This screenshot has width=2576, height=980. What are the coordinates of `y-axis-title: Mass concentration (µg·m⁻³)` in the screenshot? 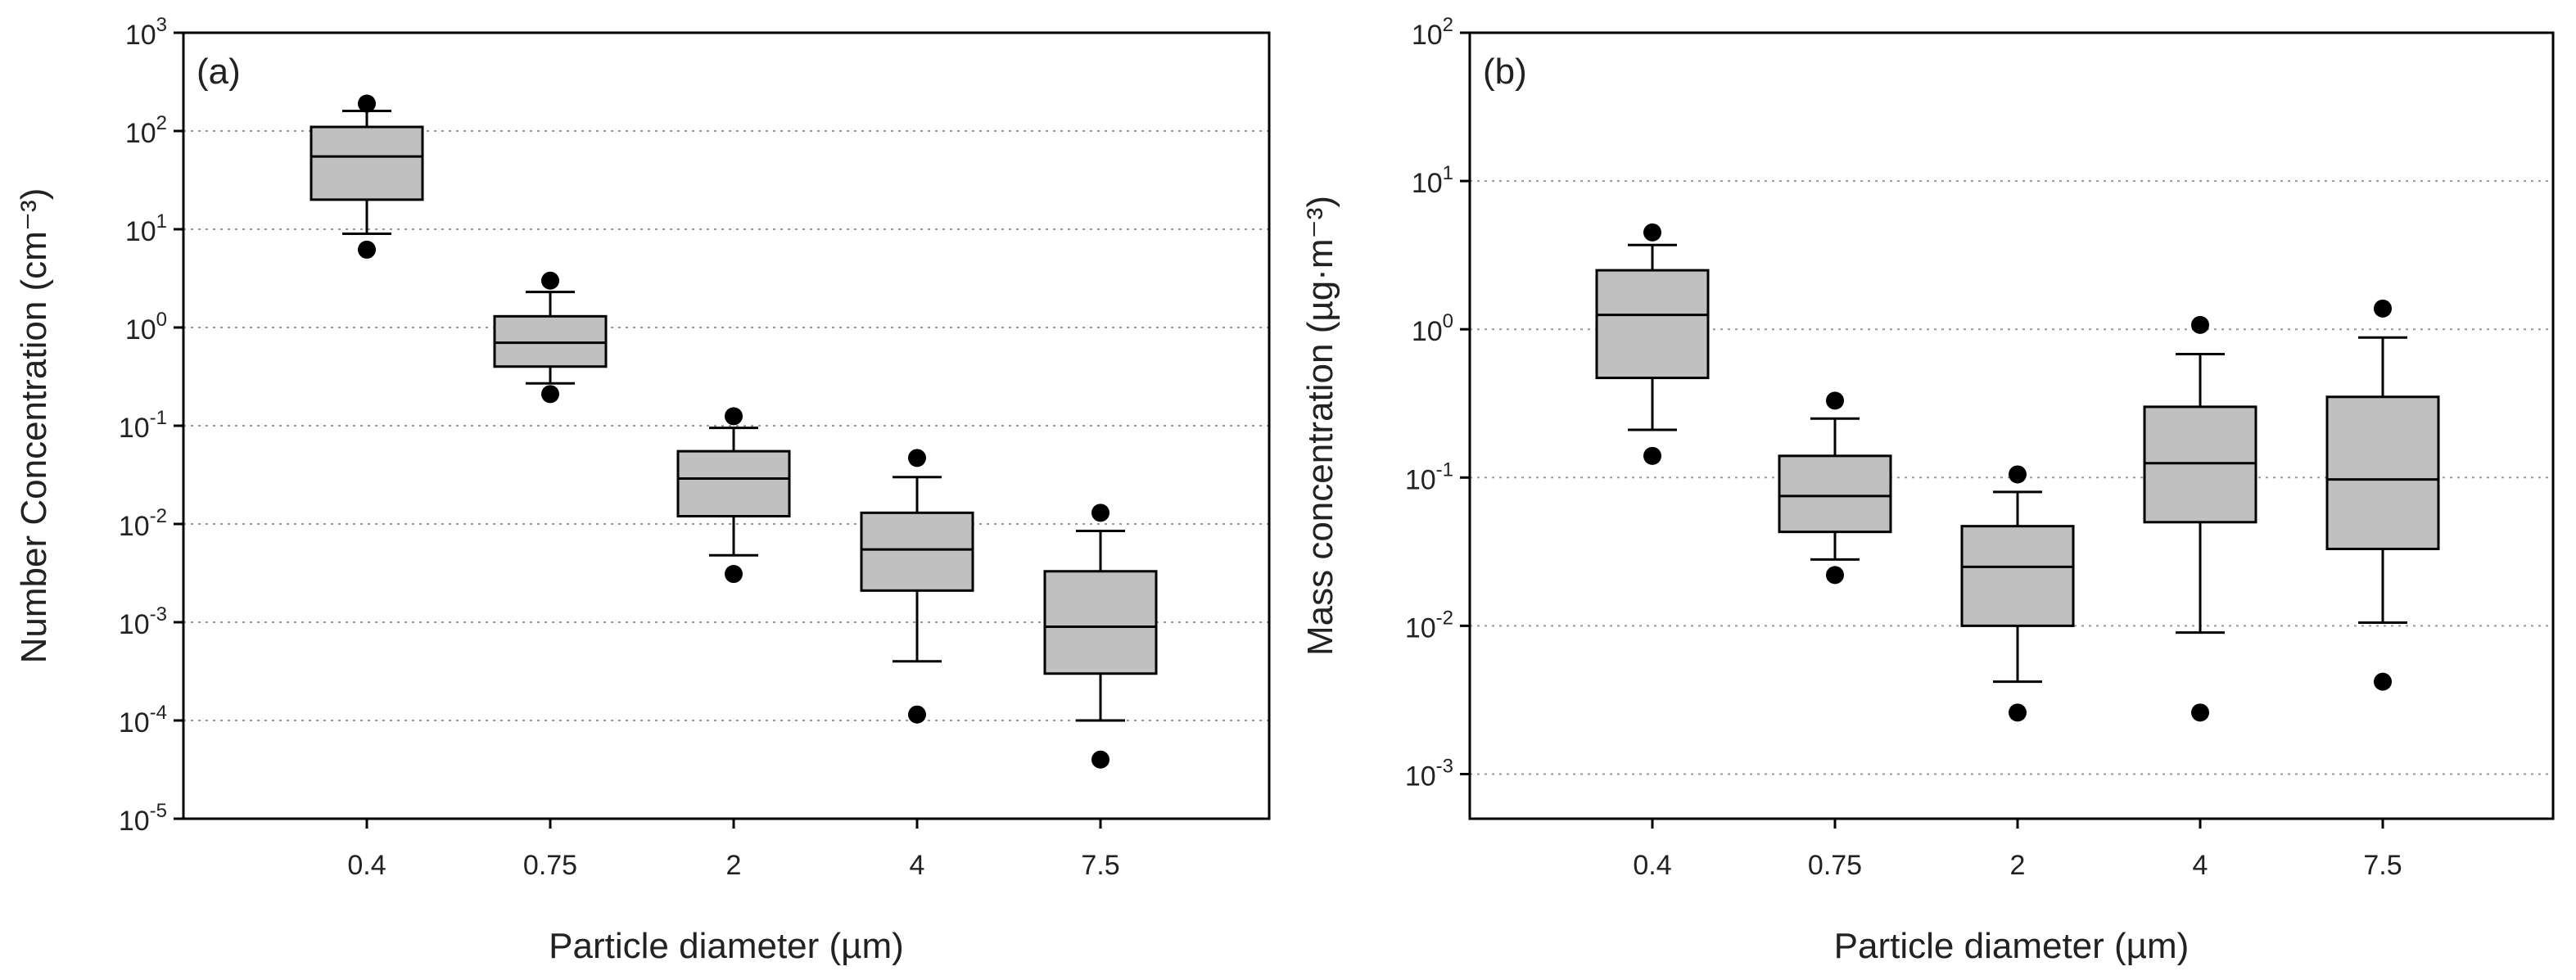 It's located at (1320, 426).